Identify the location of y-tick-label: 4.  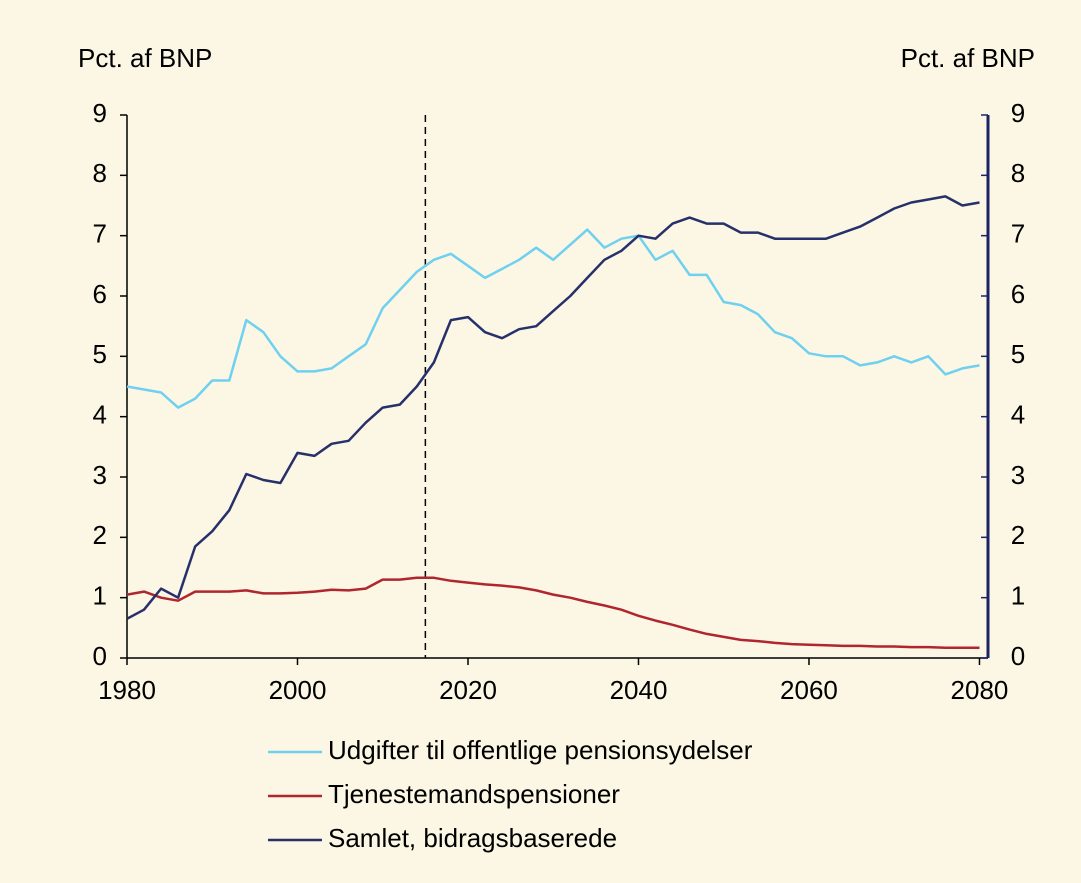
(100, 415).